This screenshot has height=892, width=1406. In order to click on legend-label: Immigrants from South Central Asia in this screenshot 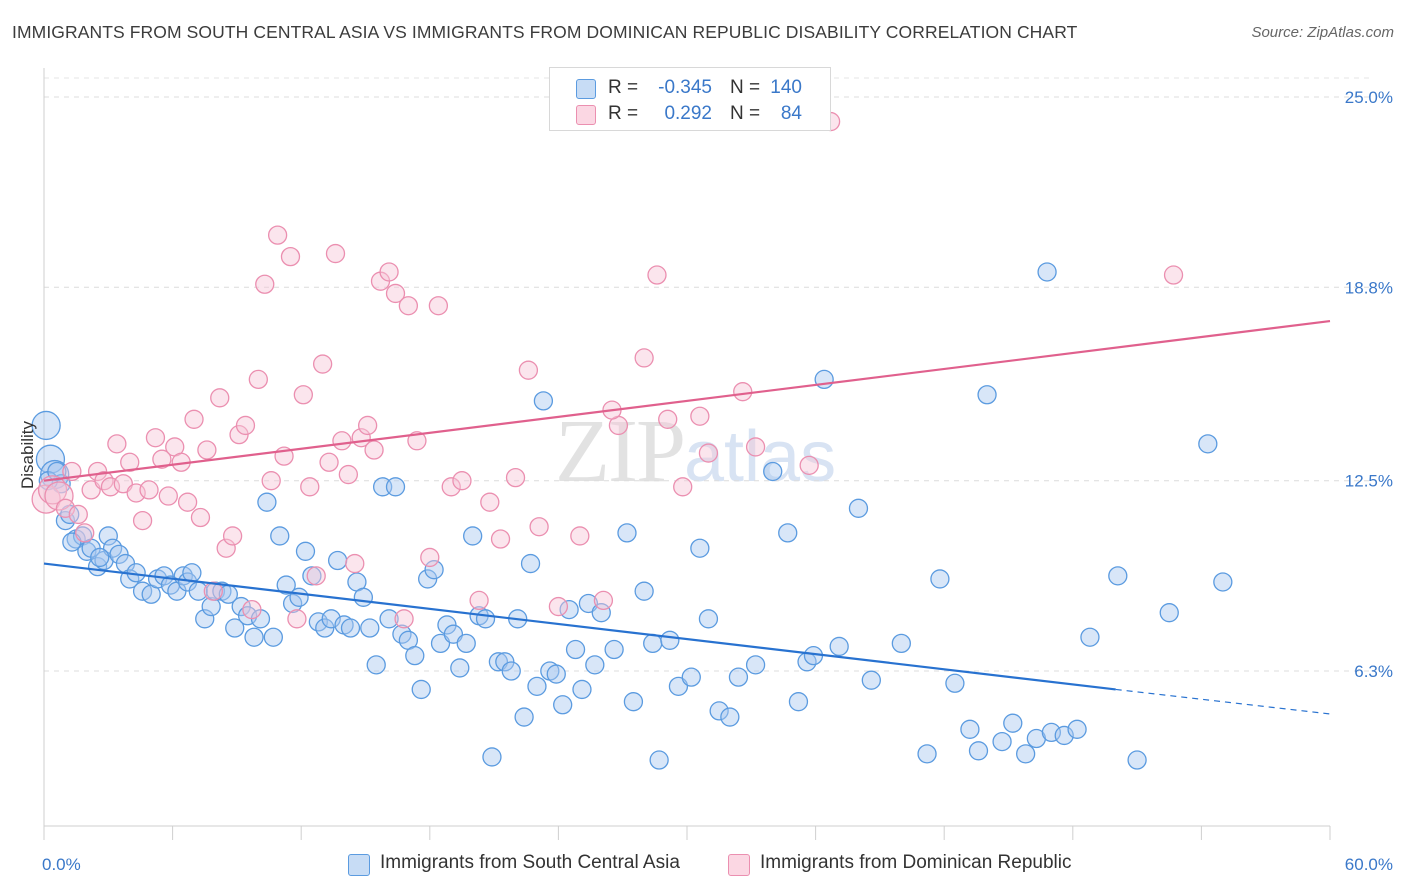, I will do `click(530, 862)`.